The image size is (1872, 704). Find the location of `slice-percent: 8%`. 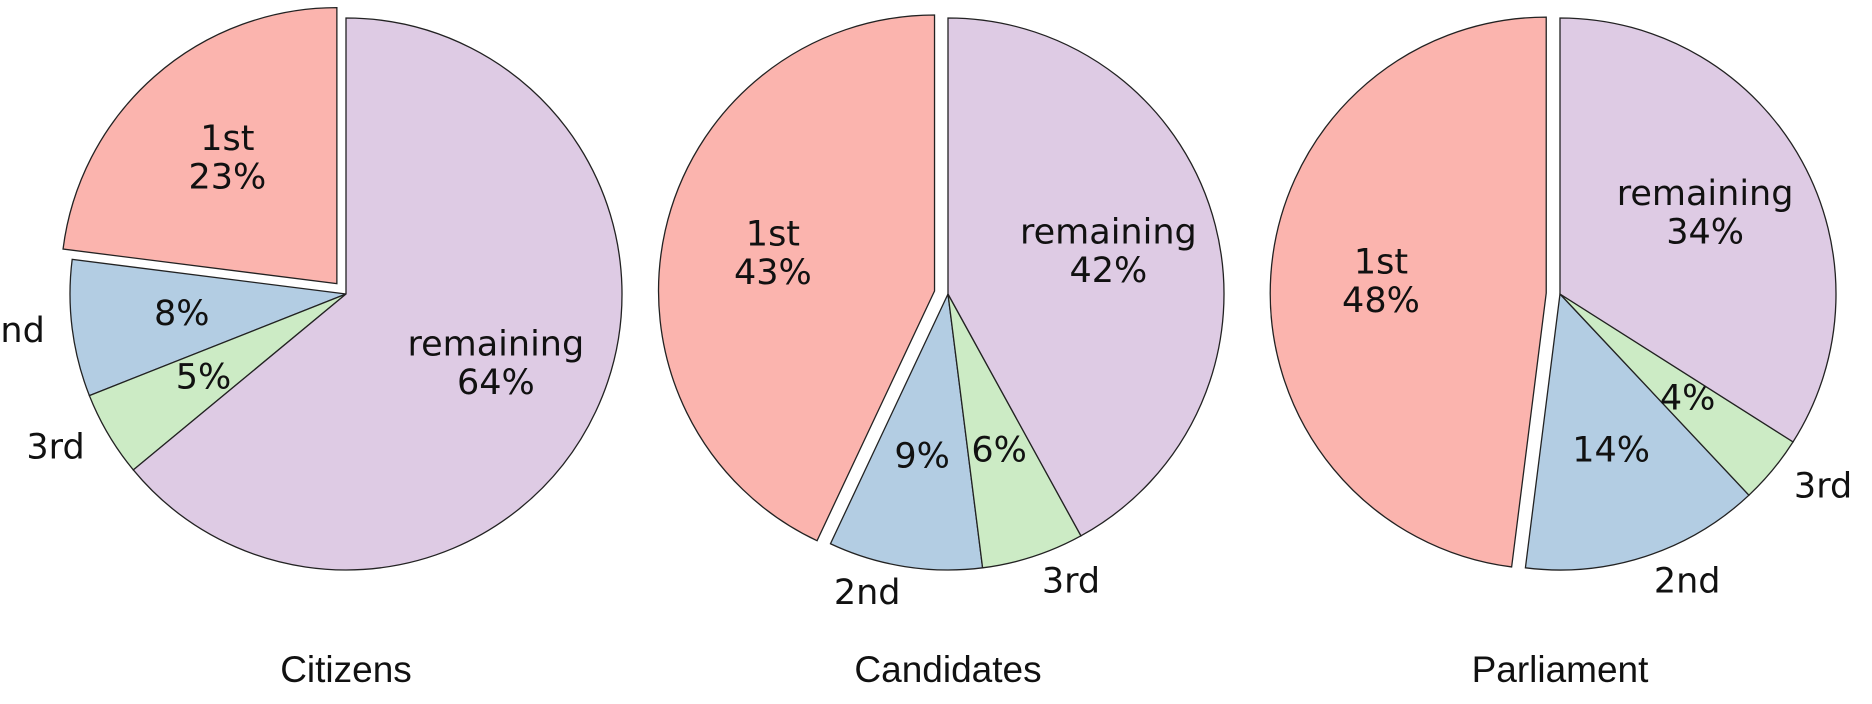

slice-percent: 8% is located at coordinates (182, 314).